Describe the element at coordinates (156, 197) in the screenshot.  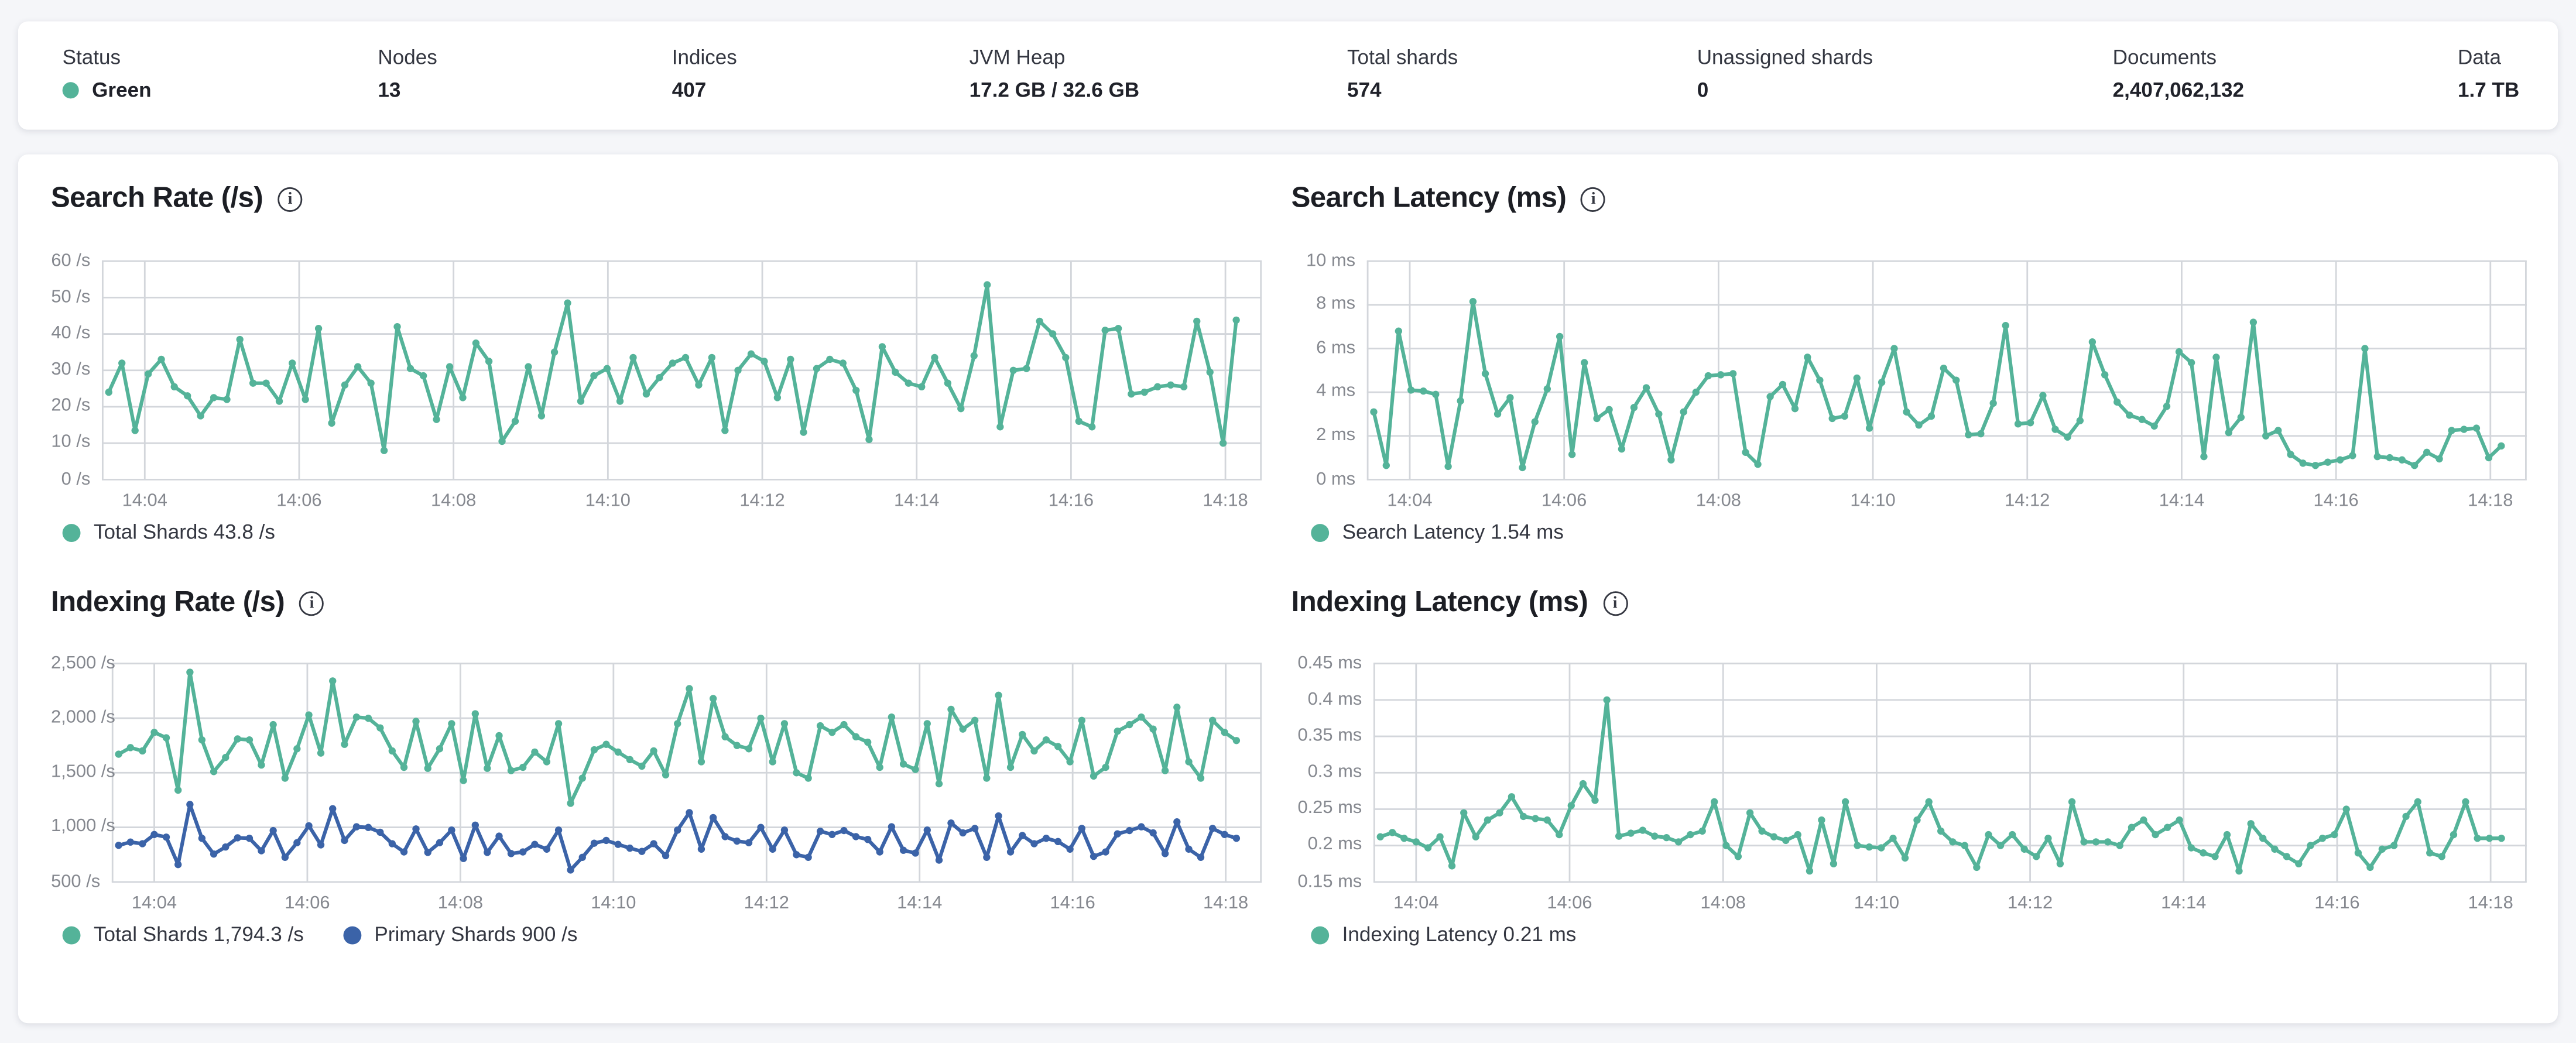
I see `chart-title: Search Rate (/s)` at that location.